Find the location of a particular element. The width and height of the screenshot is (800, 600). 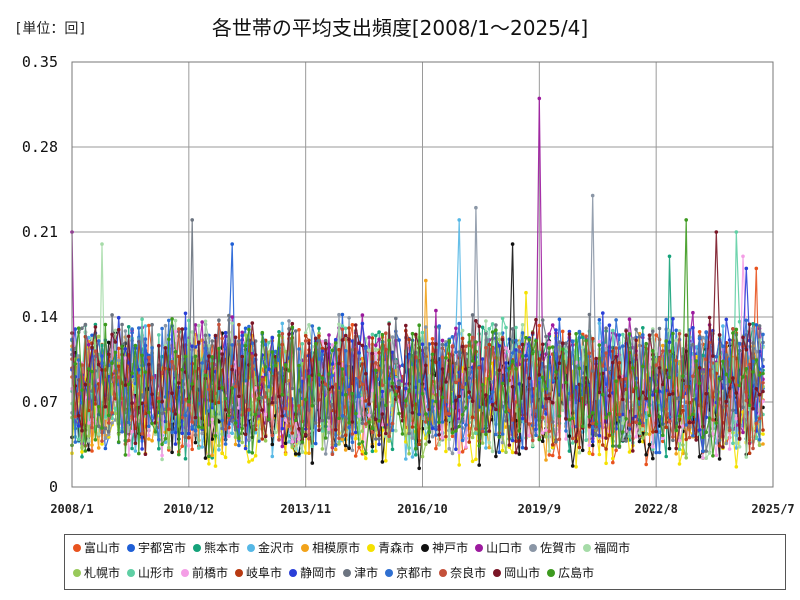

legend-item: 岐阜市 is located at coordinates (258, 572).